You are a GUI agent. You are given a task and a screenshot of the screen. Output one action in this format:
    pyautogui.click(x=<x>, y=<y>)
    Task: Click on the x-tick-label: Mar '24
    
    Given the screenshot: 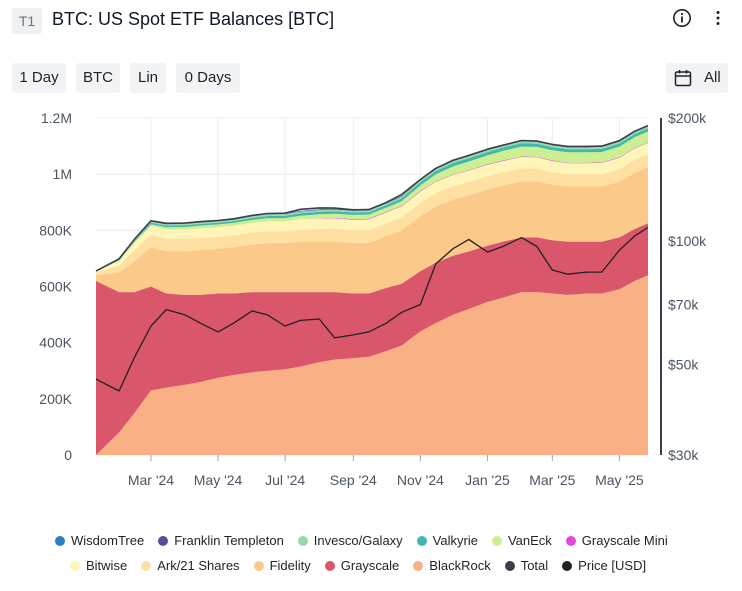 What is the action you would take?
    pyautogui.click(x=151, y=480)
    